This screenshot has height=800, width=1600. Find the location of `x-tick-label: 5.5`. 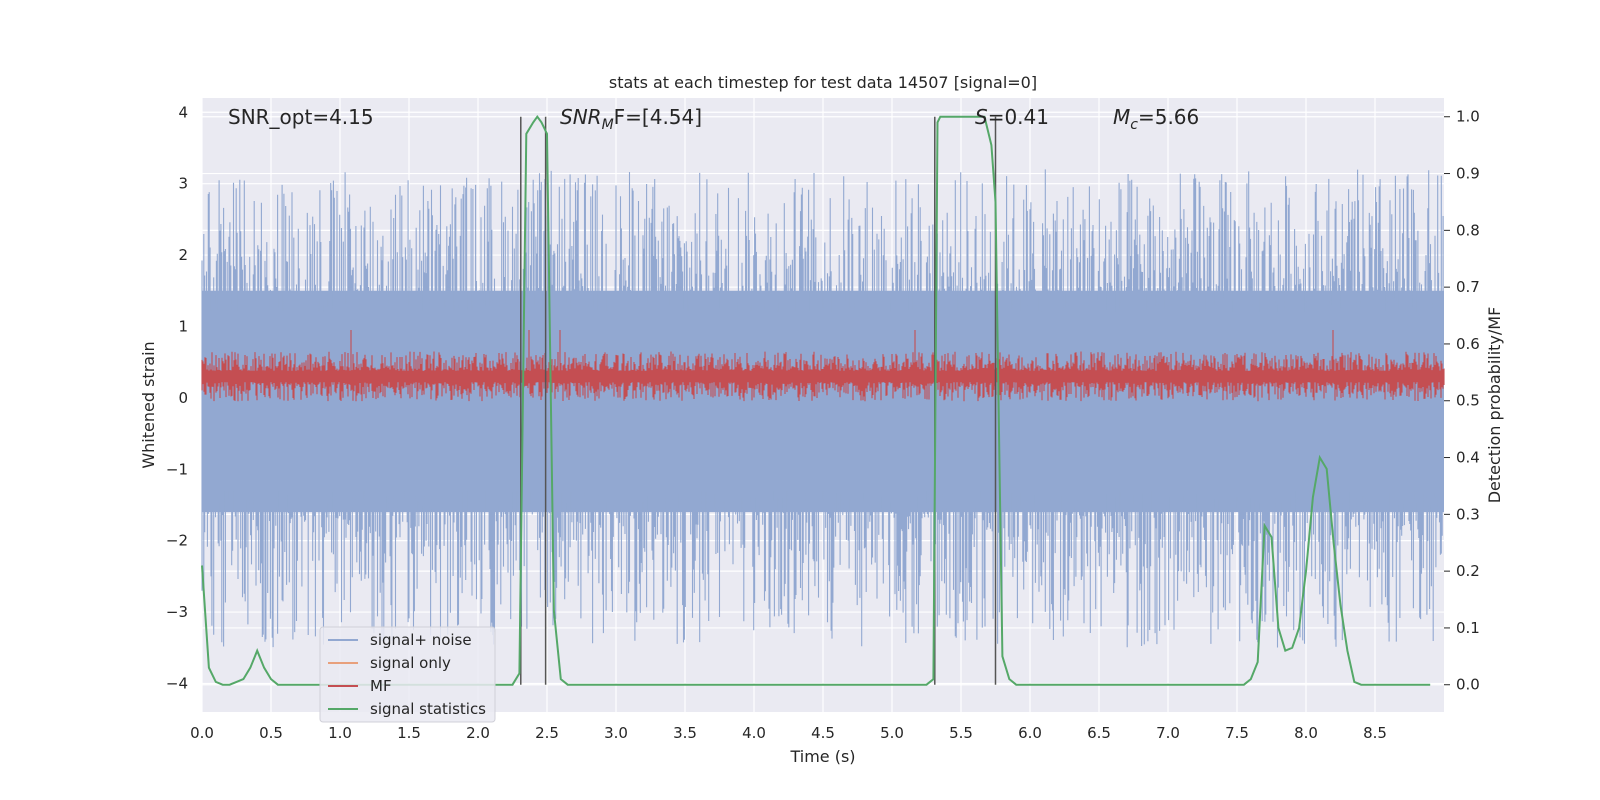

x-tick-label: 5.5 is located at coordinates (961, 733).